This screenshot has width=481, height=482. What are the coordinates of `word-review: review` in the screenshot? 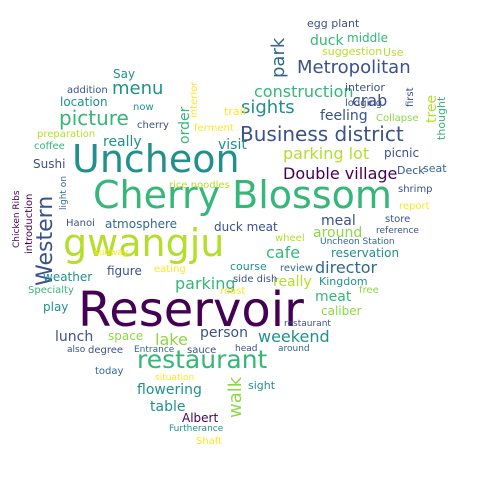 It's located at (297, 268).